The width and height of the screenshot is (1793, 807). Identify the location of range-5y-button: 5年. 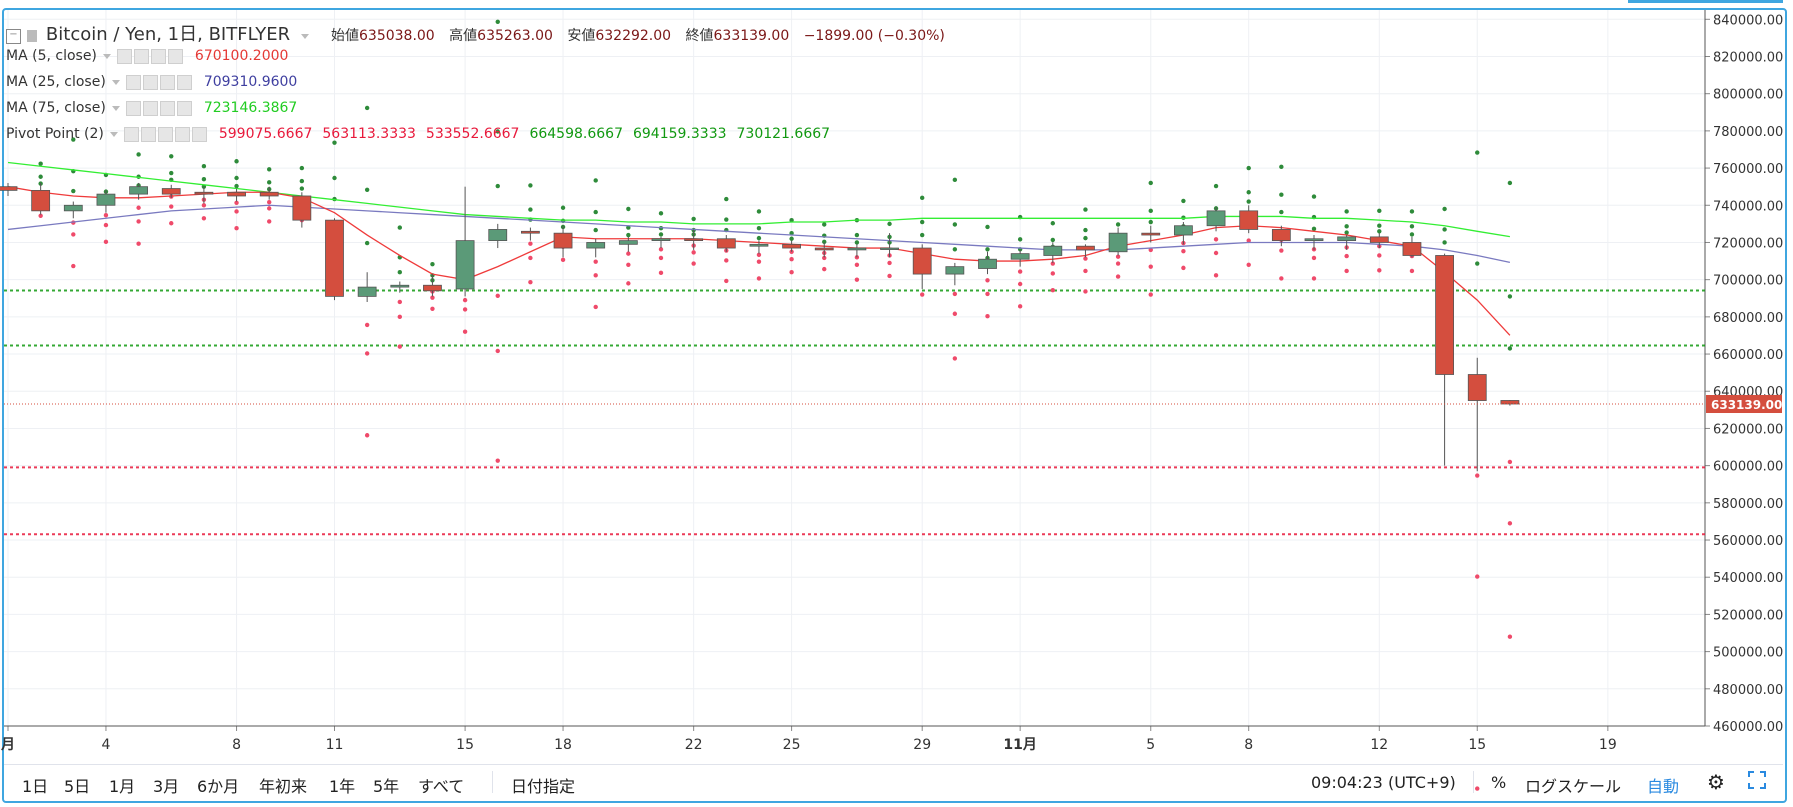
(386, 786).